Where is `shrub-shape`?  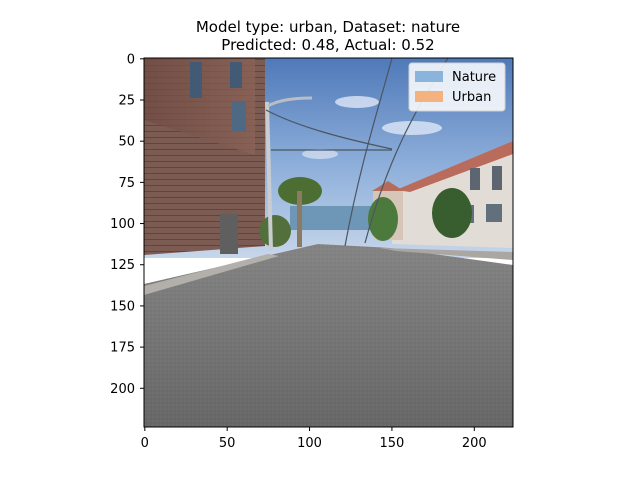
shrub-shape is located at coordinates (275, 231).